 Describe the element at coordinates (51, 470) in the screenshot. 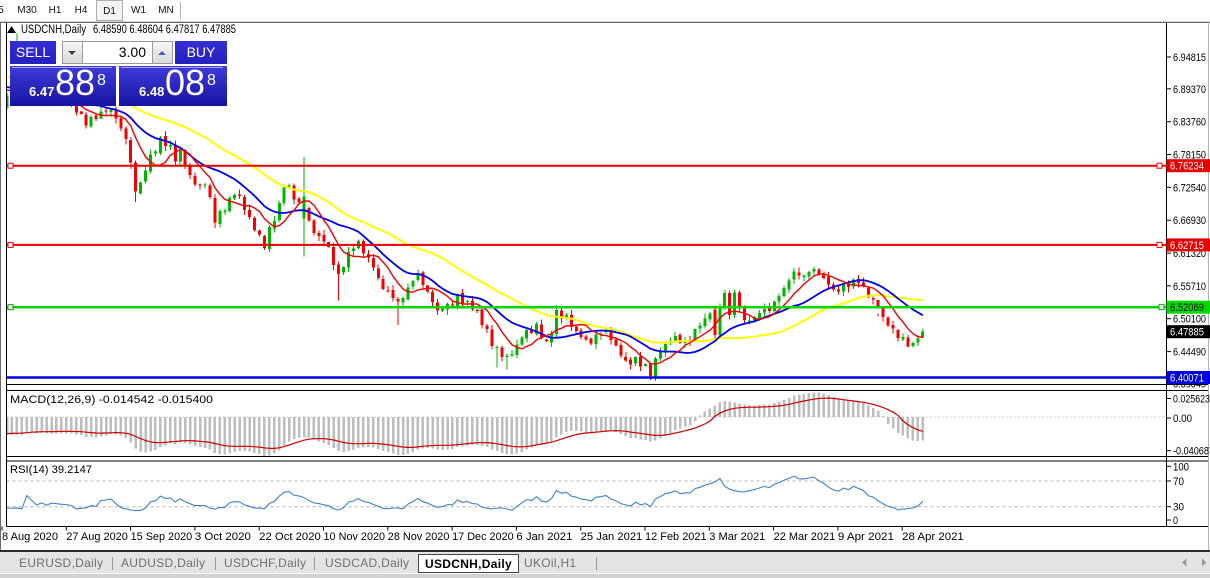

I see `svg-text: RSI(14) 39.2147` at that location.